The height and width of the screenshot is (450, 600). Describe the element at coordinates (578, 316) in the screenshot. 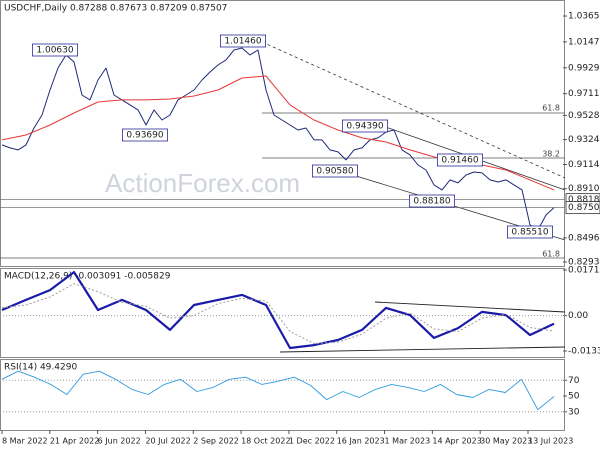

I see `y-tick-label: 0.00` at that location.